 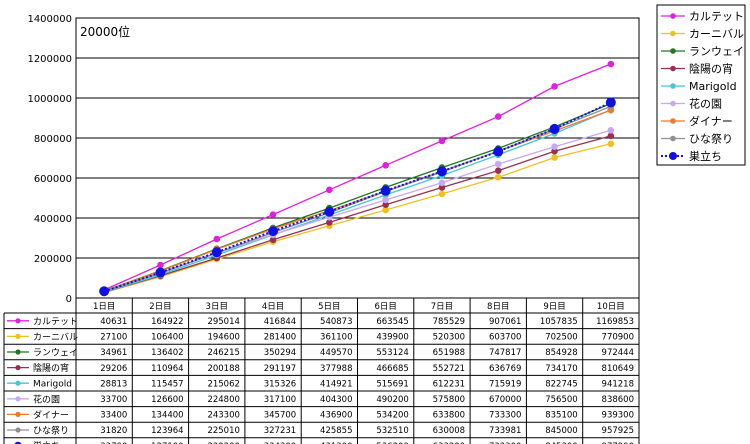 What do you see at coordinates (167, 416) in the screenshot?
I see `table-cell: 134400` at bounding box center [167, 416].